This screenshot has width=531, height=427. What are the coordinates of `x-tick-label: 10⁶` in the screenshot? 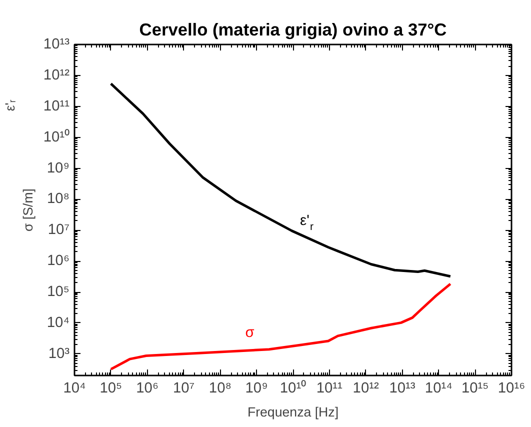 It's located at (147, 388).